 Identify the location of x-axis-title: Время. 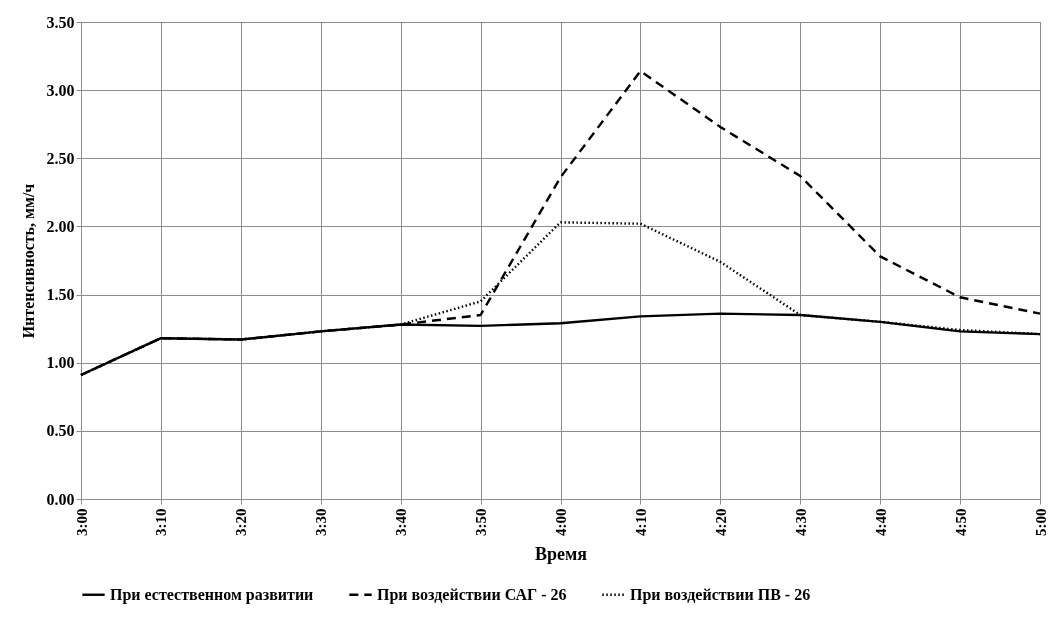
(561, 554).